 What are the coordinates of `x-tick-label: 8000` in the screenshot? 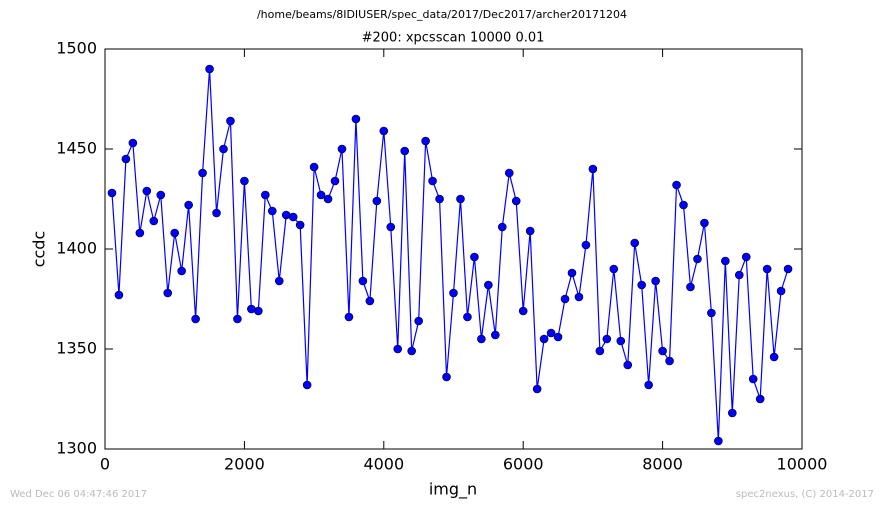 It's located at (662, 464).